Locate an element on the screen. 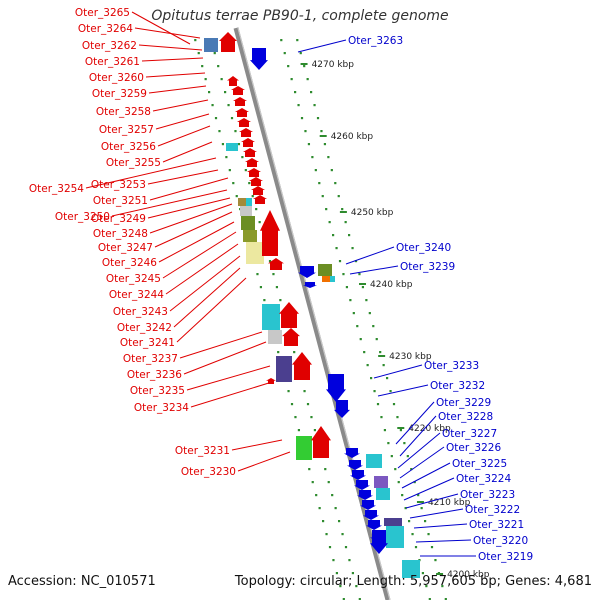 Image resolution: width=600 pixels, height=600 pixels. gene-block-oter-3239b is located at coordinates (310, 285).